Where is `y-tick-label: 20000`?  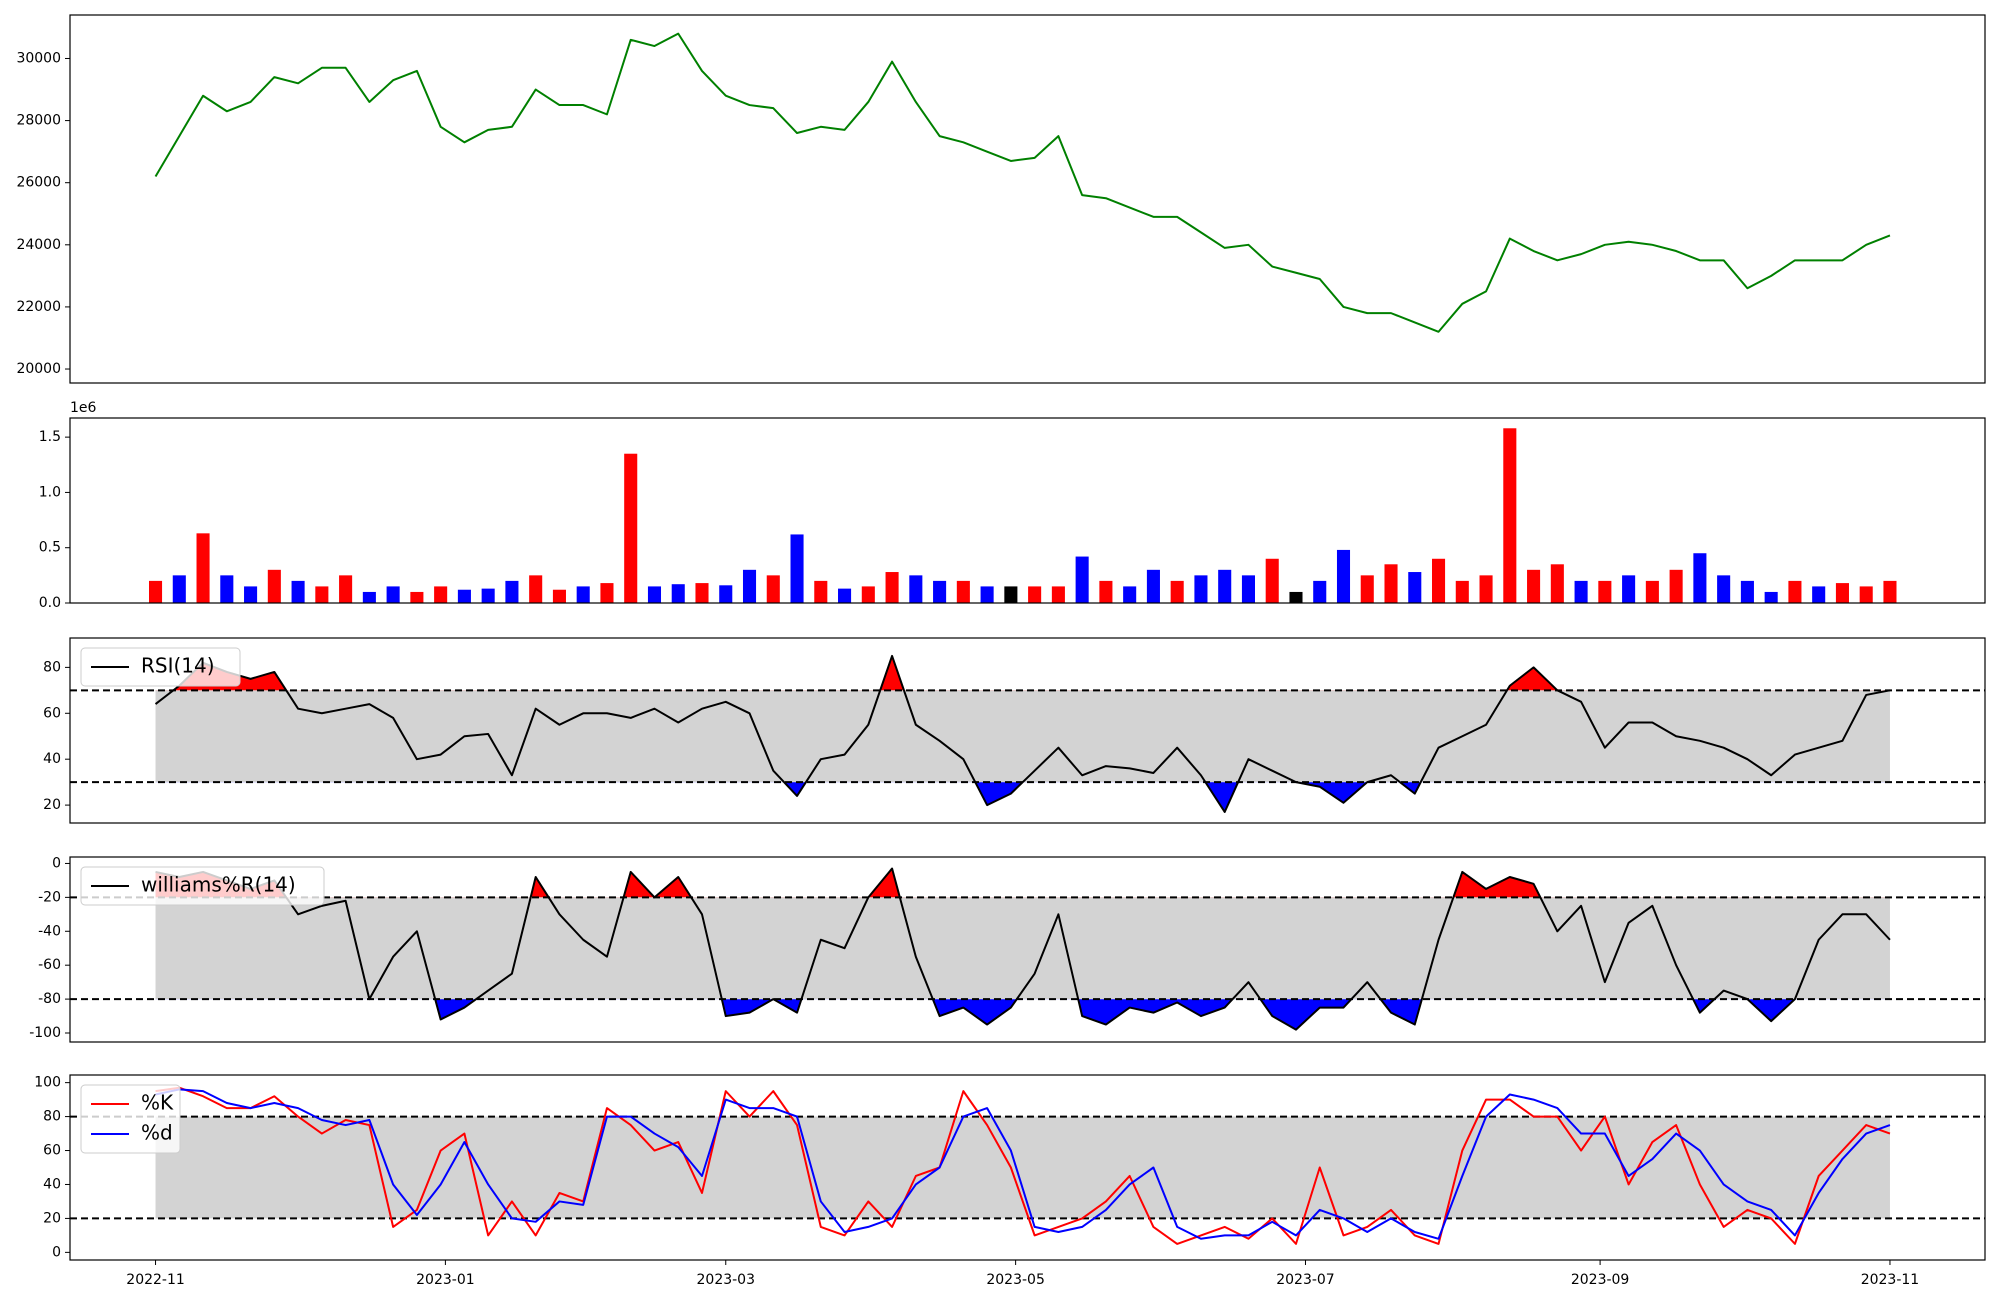 y-tick-label: 20000 is located at coordinates (38, 369).